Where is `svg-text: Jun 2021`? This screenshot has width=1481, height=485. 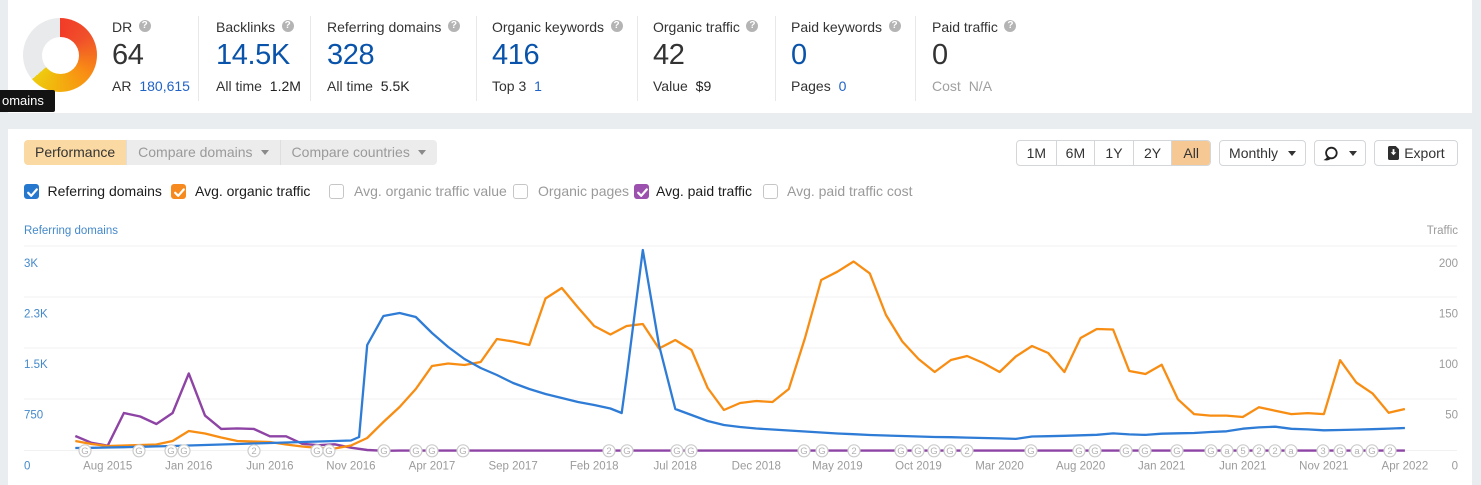
svg-text: Jun 2021 is located at coordinates (1242, 467).